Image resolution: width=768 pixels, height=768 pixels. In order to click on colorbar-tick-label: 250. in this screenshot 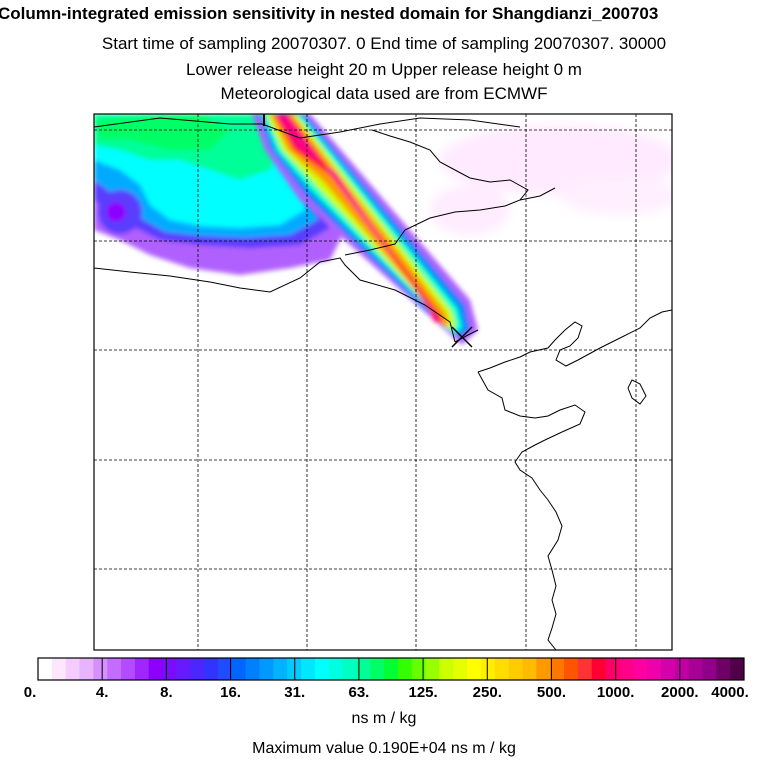, I will do `click(487, 692)`.